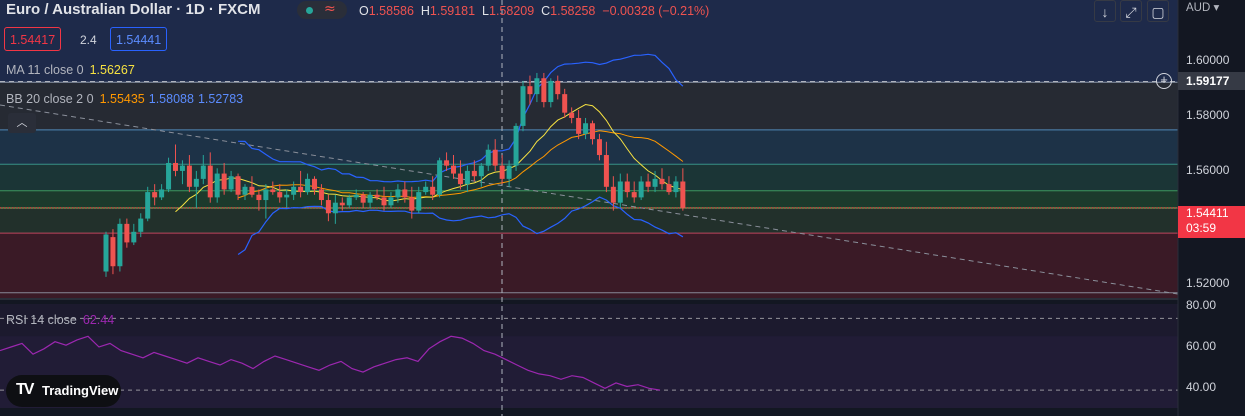  I want to click on bb-legend: BB 20 close 2 0 1.55435 1.58088 1.52783, so click(124, 99).